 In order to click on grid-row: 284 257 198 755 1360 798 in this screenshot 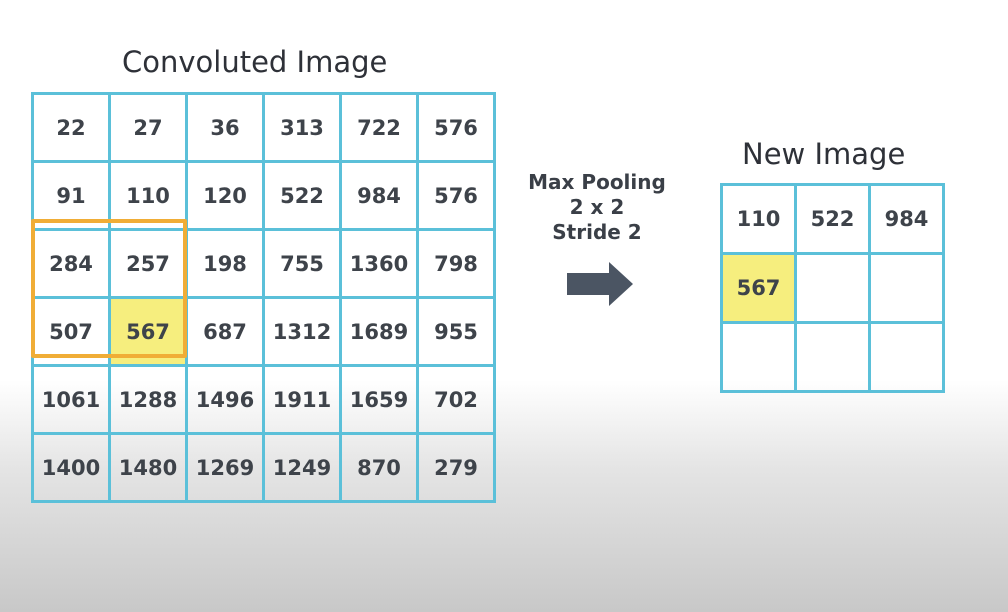, I will do `click(263, 263)`.